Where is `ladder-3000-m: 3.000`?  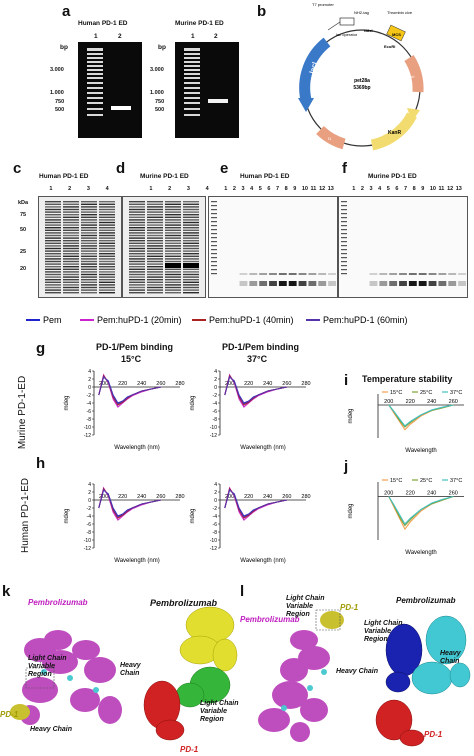
ladder-3000-m: 3.000 is located at coordinates (157, 70).